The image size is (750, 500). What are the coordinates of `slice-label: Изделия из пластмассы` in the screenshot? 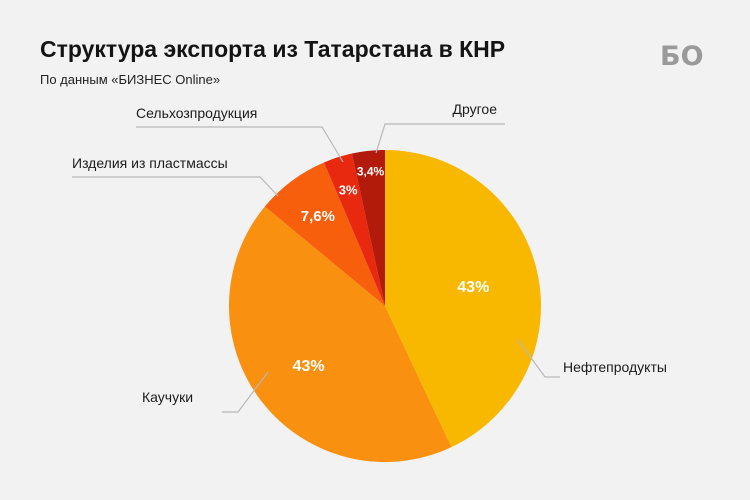 It's located at (150, 163).